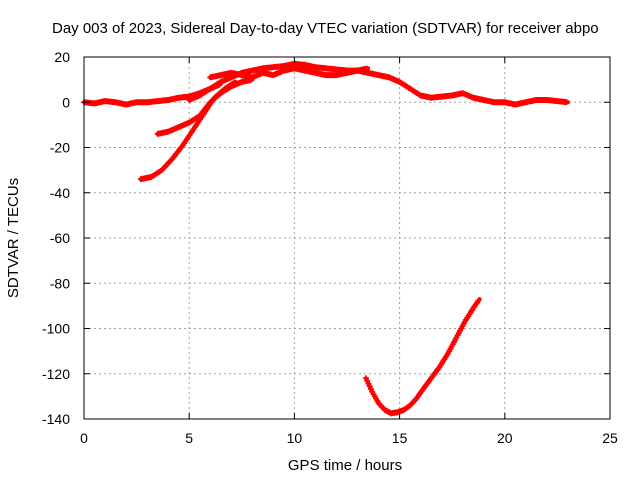 The image size is (640, 480). I want to click on x-tick-label: 10, so click(295, 438).